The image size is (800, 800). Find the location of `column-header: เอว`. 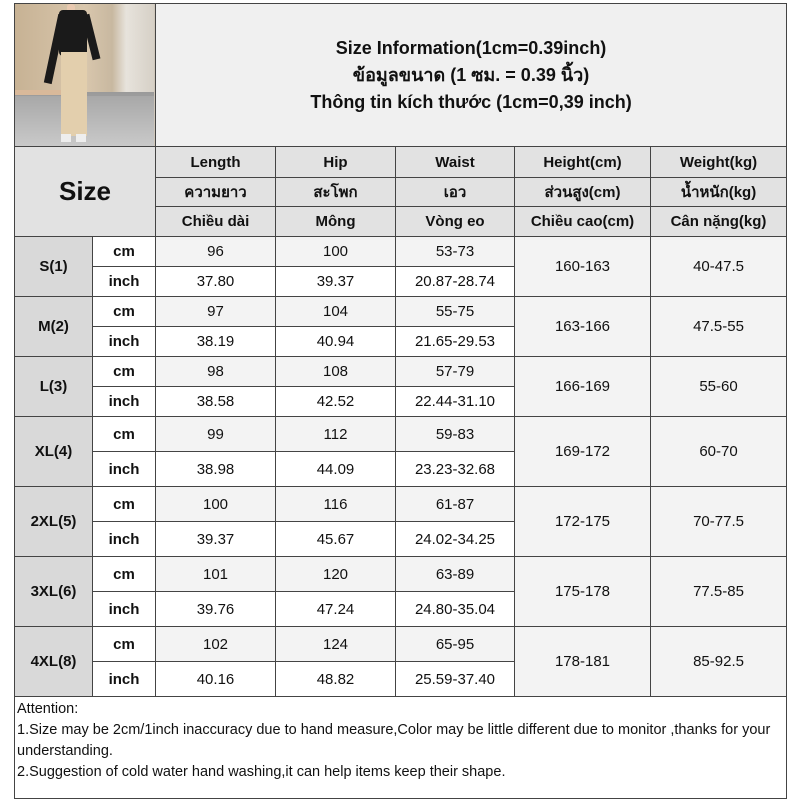

column-header: เอว is located at coordinates (455, 192).